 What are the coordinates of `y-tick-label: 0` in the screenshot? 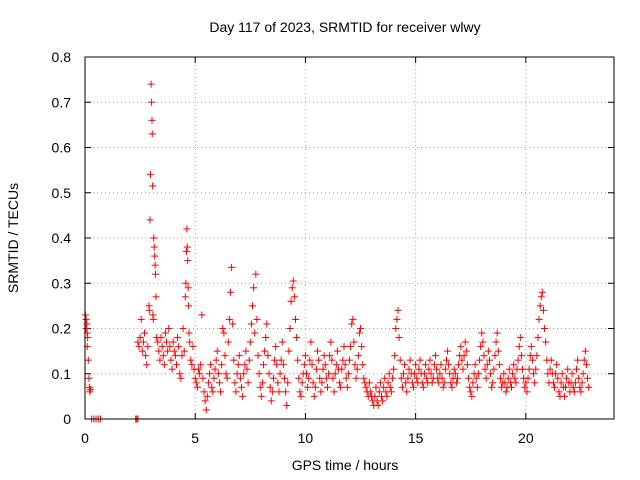 It's located at (67, 419).